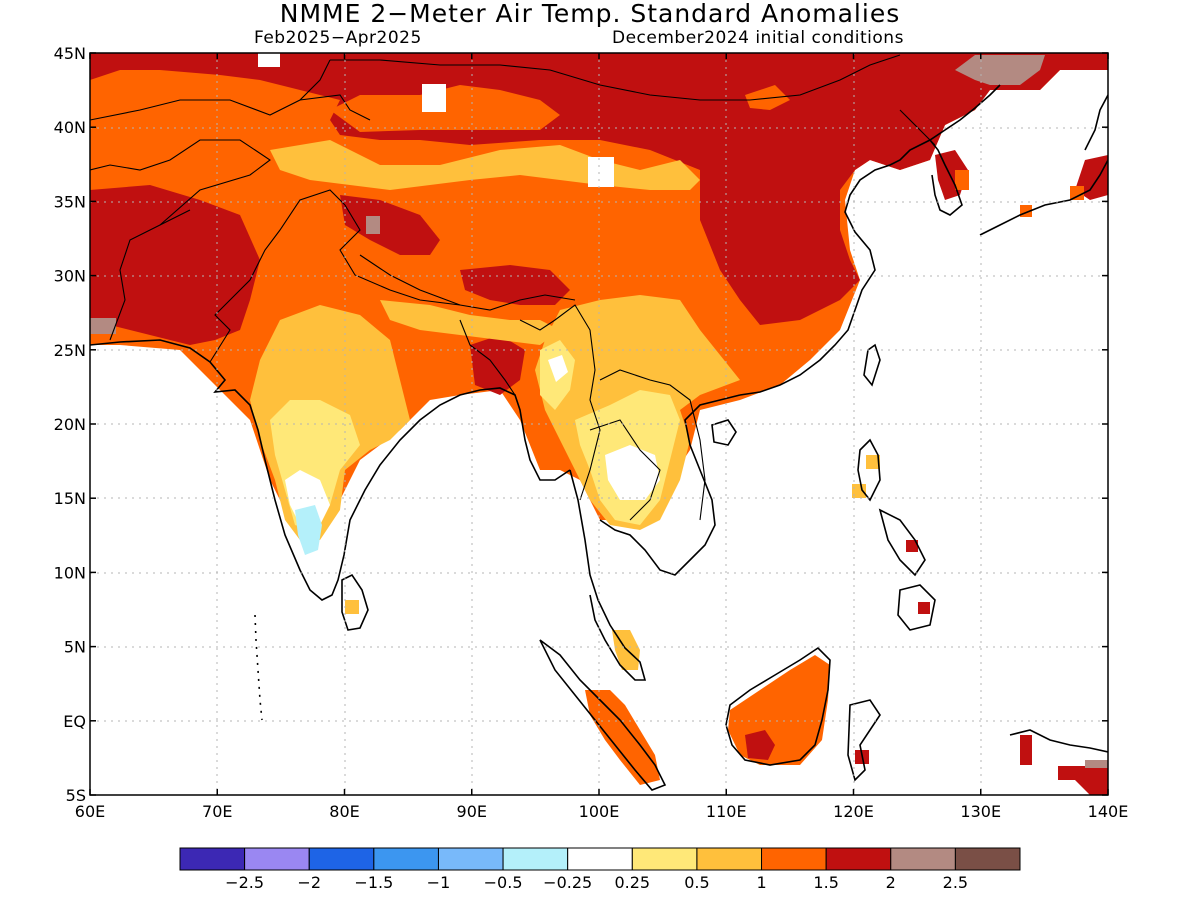 This screenshot has width=1200, height=900. I want to click on colorbar-label: −1, so click(439, 882).